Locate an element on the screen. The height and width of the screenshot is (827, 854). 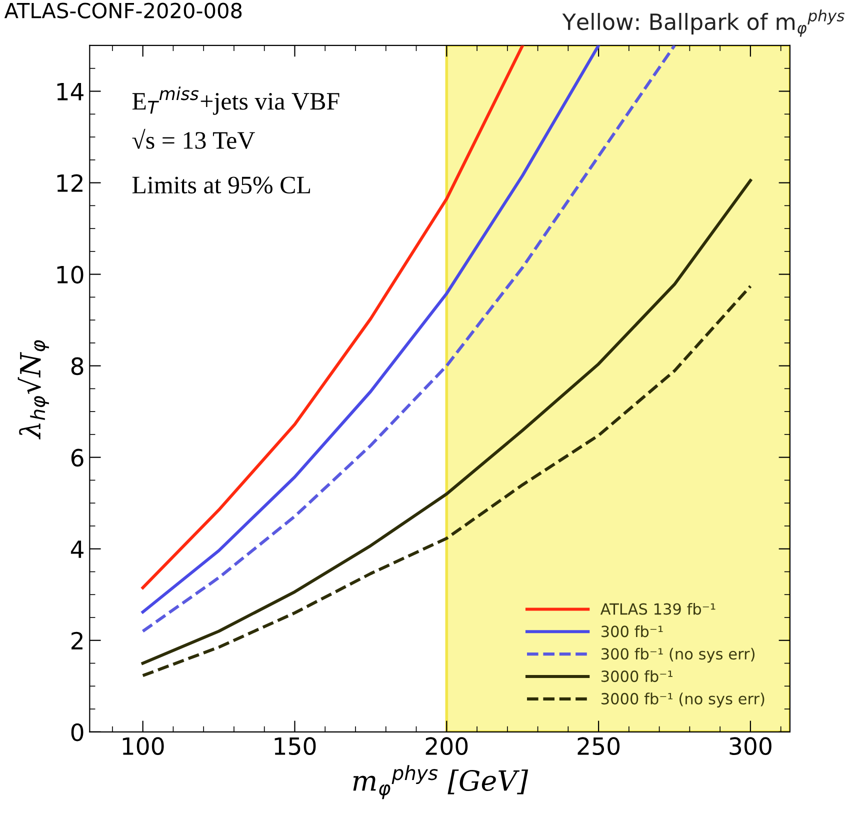
annotation: Limits at 95% CL is located at coordinates (221, 185).